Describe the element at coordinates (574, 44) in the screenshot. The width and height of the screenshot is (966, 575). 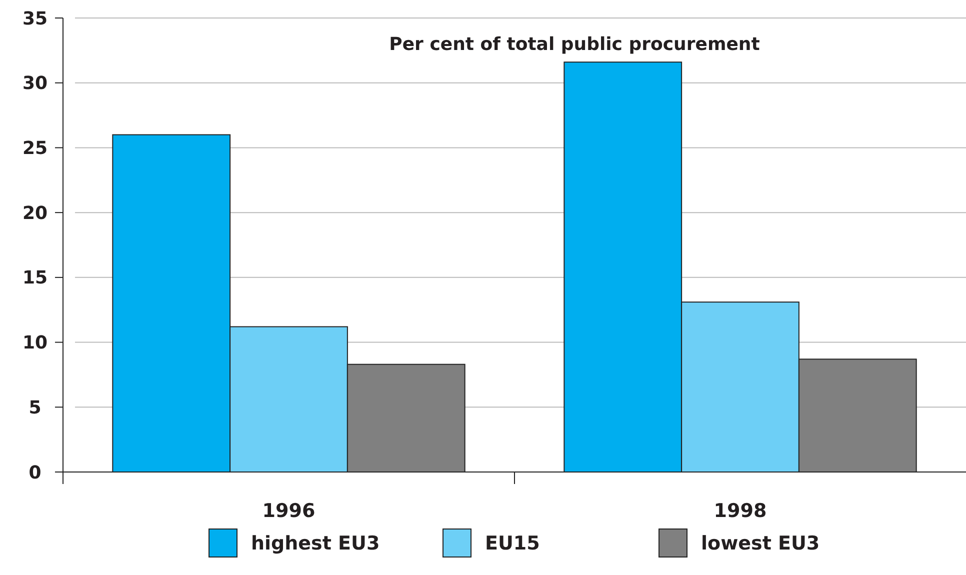
I see `text: Per cent of total public procurement` at that location.